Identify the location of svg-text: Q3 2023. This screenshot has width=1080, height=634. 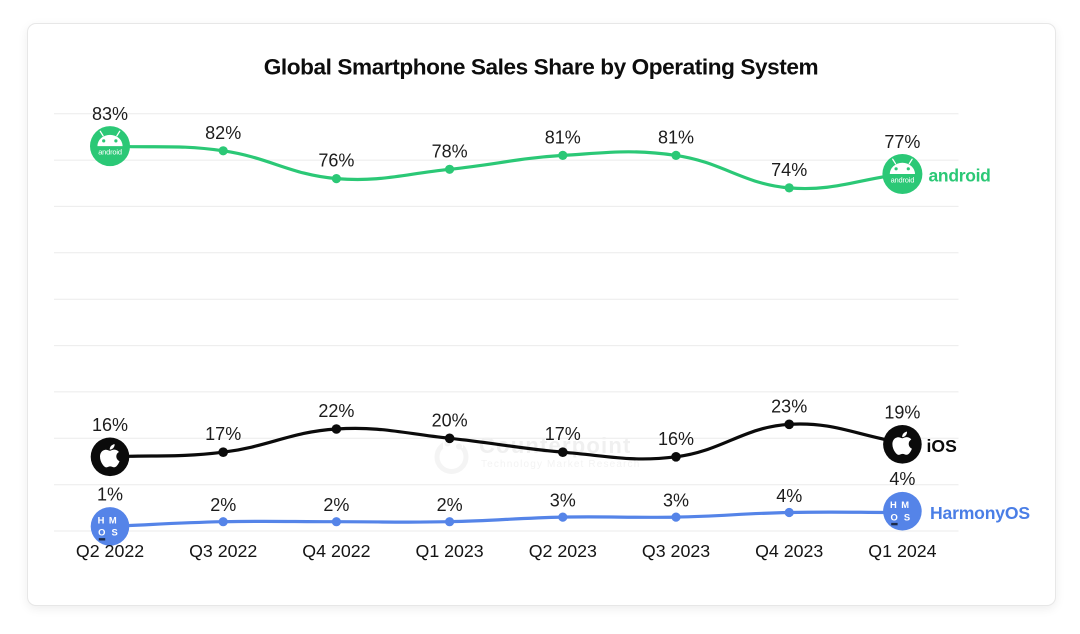
(676, 551).